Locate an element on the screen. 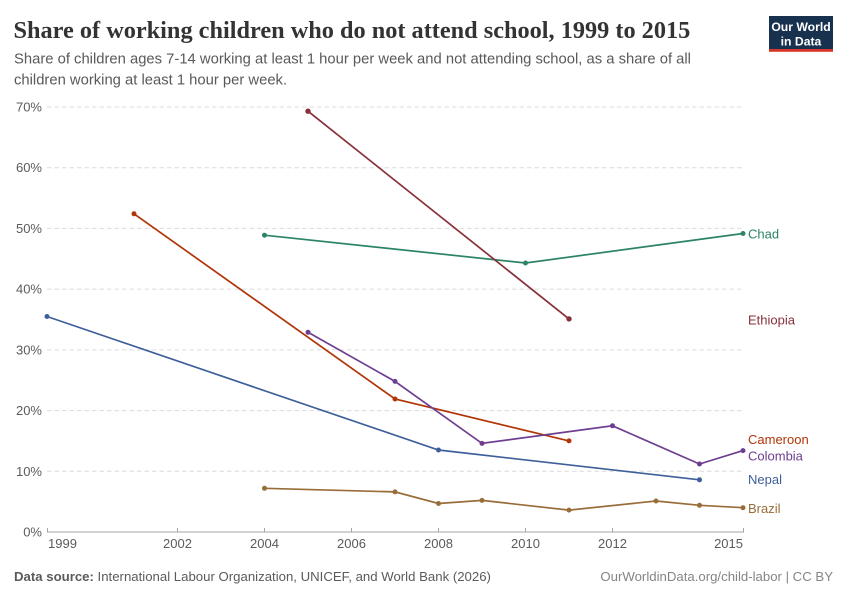 The image size is (850, 605). svg-text: 10% is located at coordinates (29, 471).